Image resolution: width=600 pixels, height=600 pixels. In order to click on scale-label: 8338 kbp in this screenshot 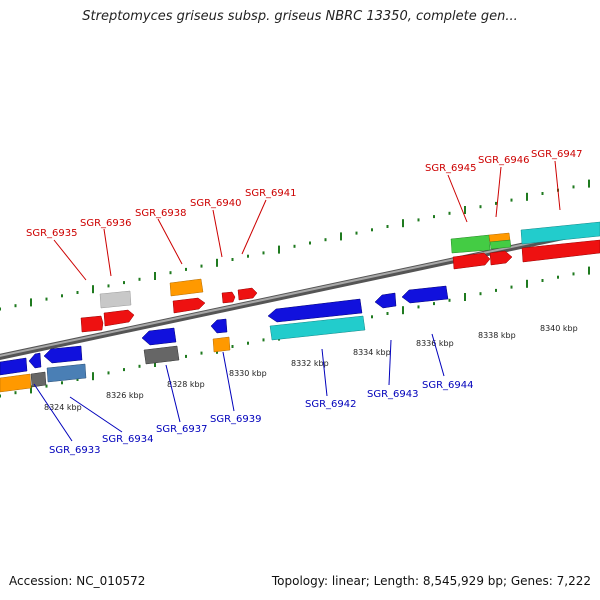, I will do `click(497, 335)`.